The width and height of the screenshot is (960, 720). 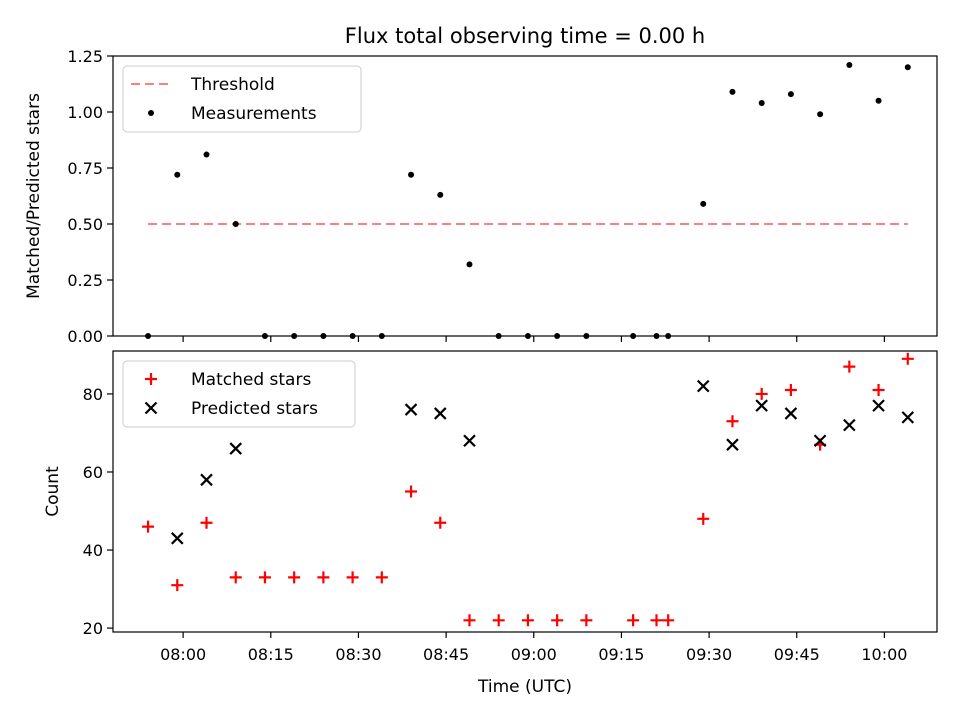 What do you see at coordinates (53, 491) in the screenshot?
I see `y-axis-label: Count` at bounding box center [53, 491].